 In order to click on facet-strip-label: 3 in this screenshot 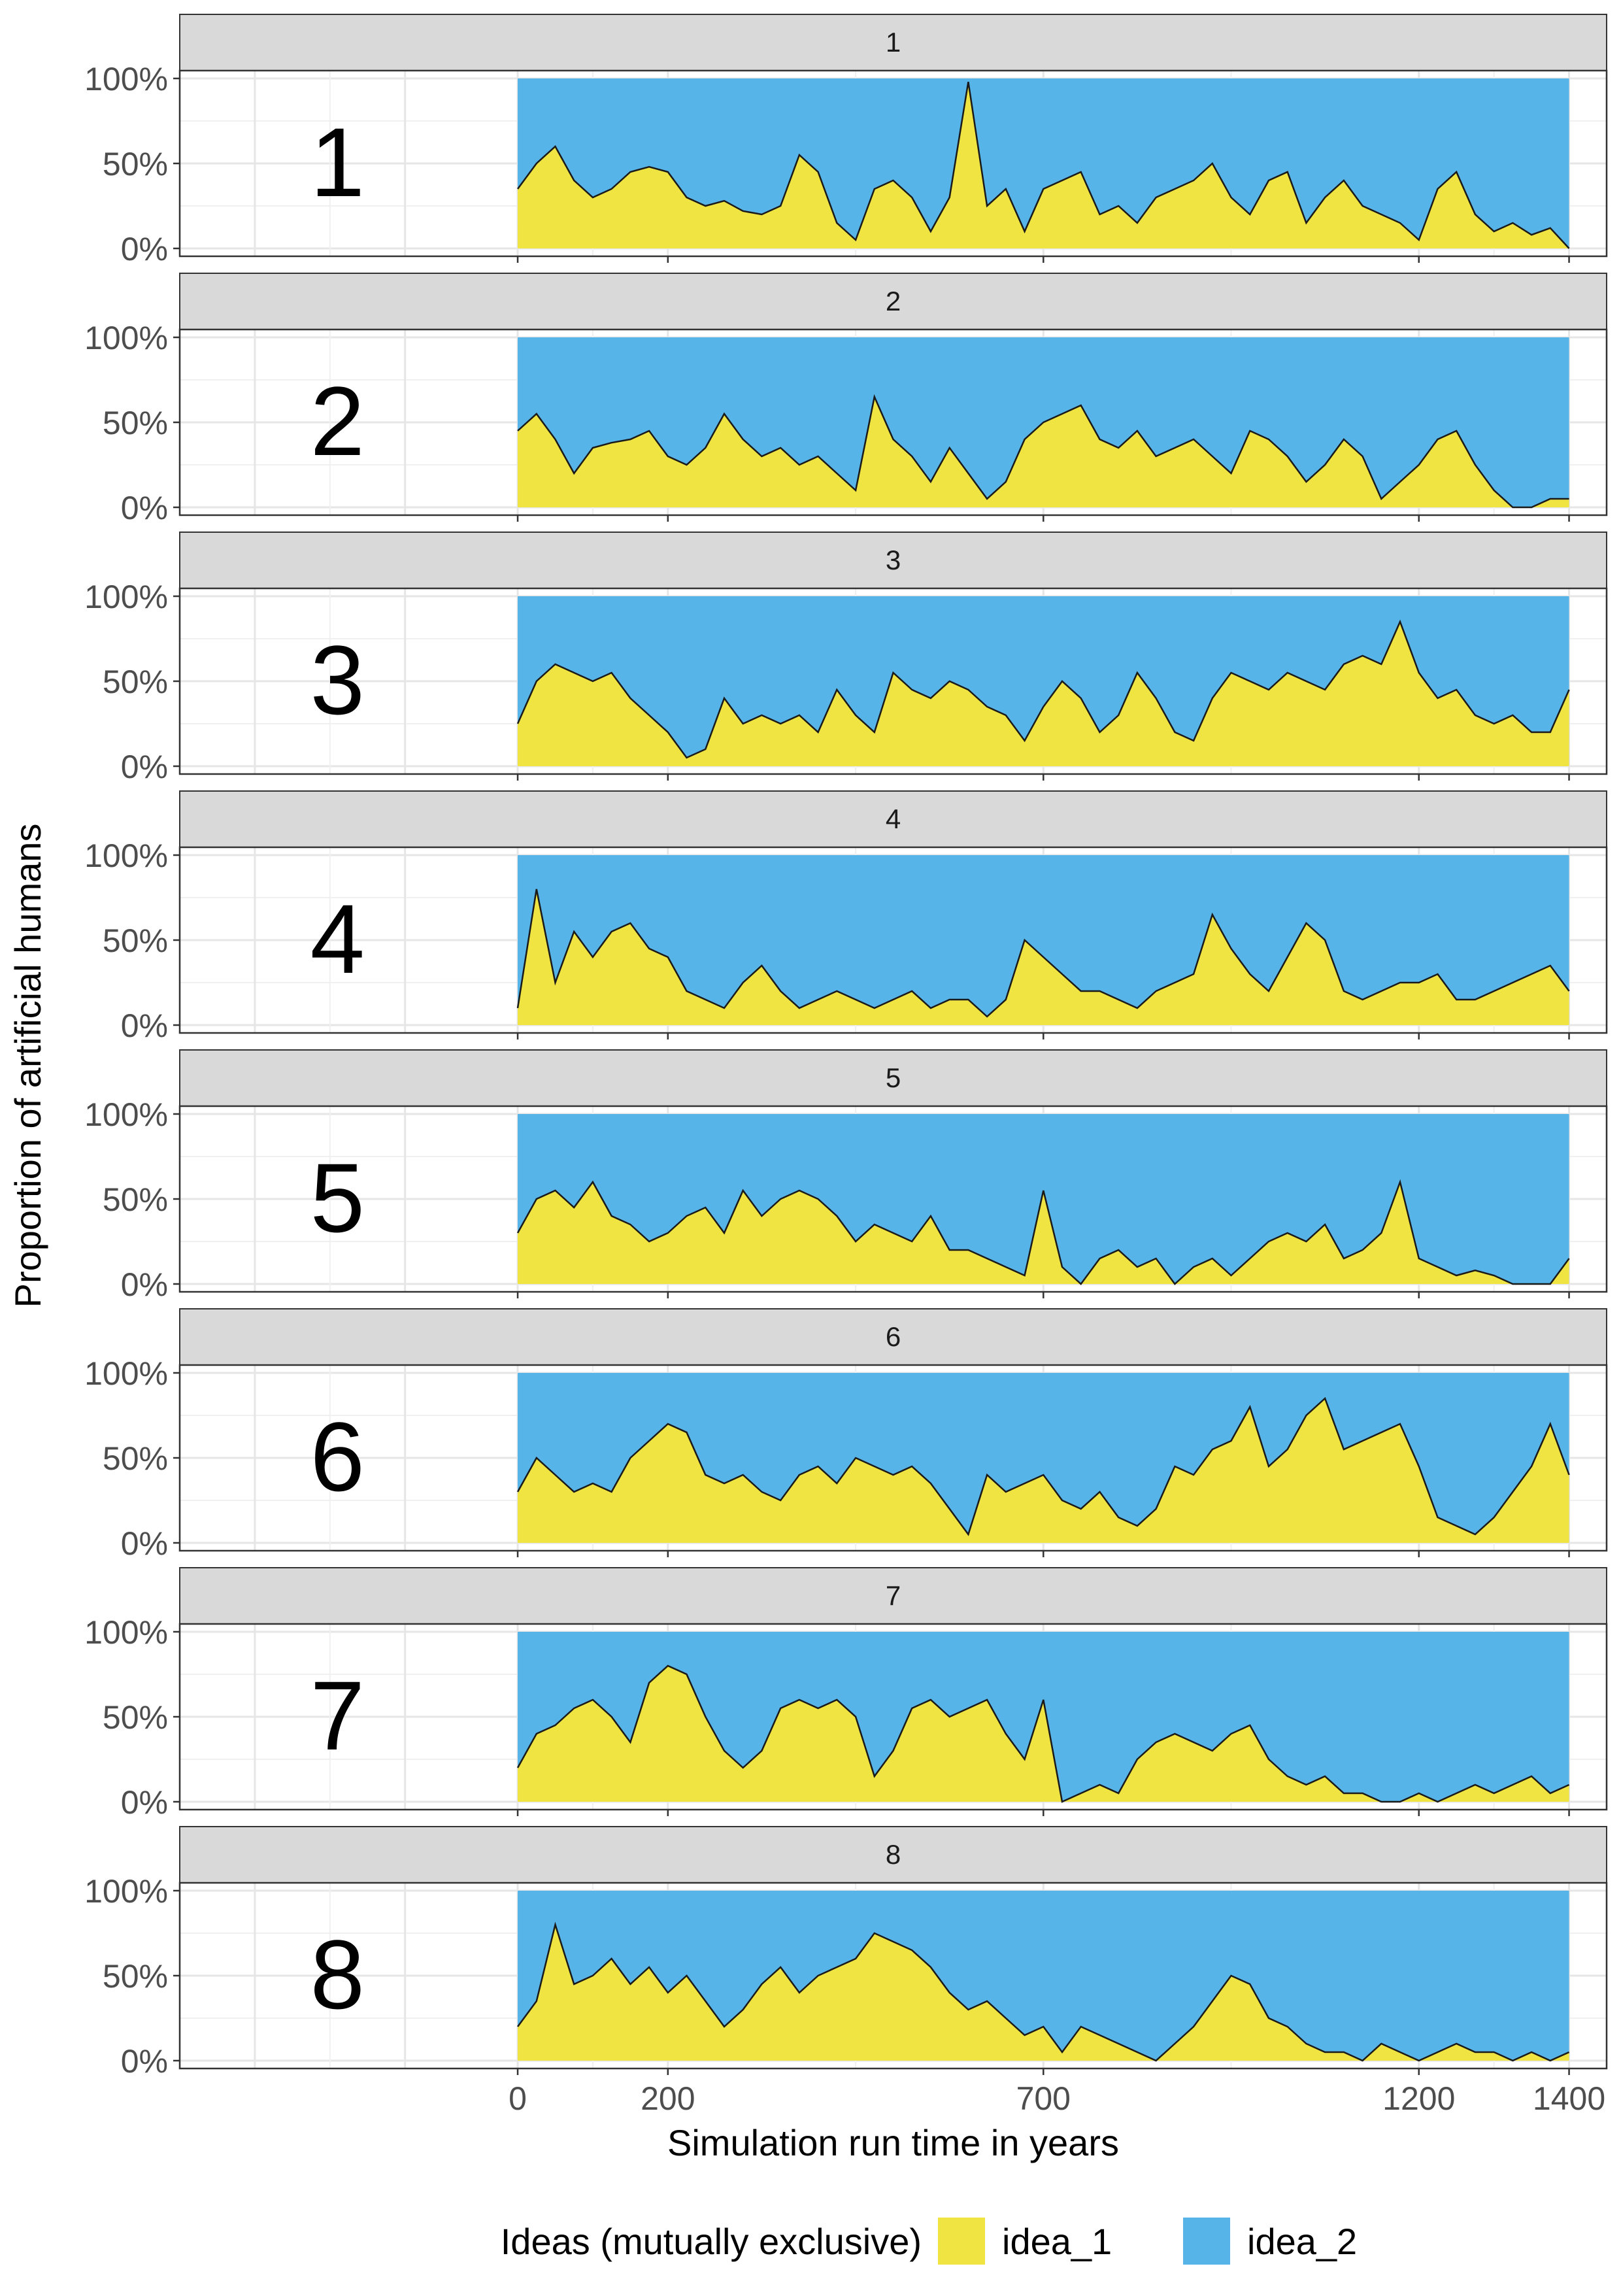, I will do `click(894, 560)`.